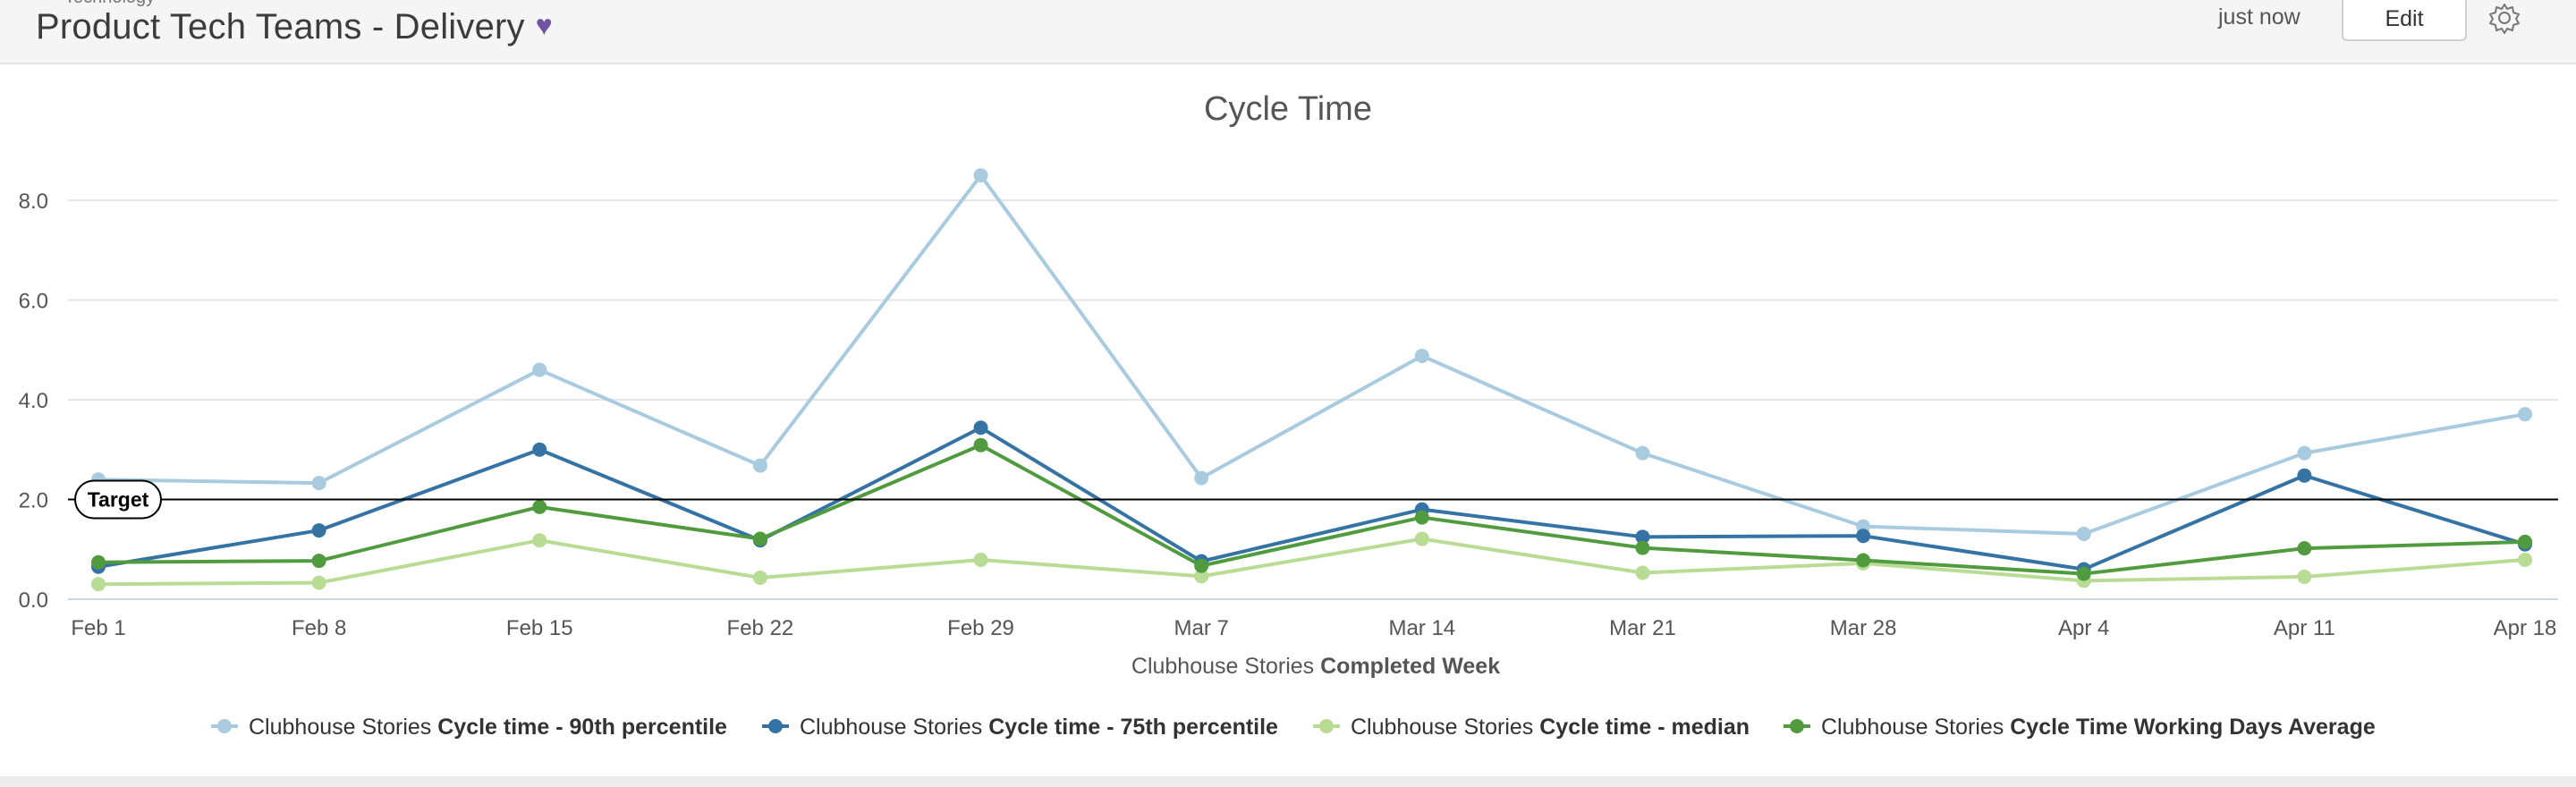 The width and height of the screenshot is (2576, 787). Describe the element at coordinates (2304, 628) in the screenshot. I see `x-tick-label: Apr 11` at that location.